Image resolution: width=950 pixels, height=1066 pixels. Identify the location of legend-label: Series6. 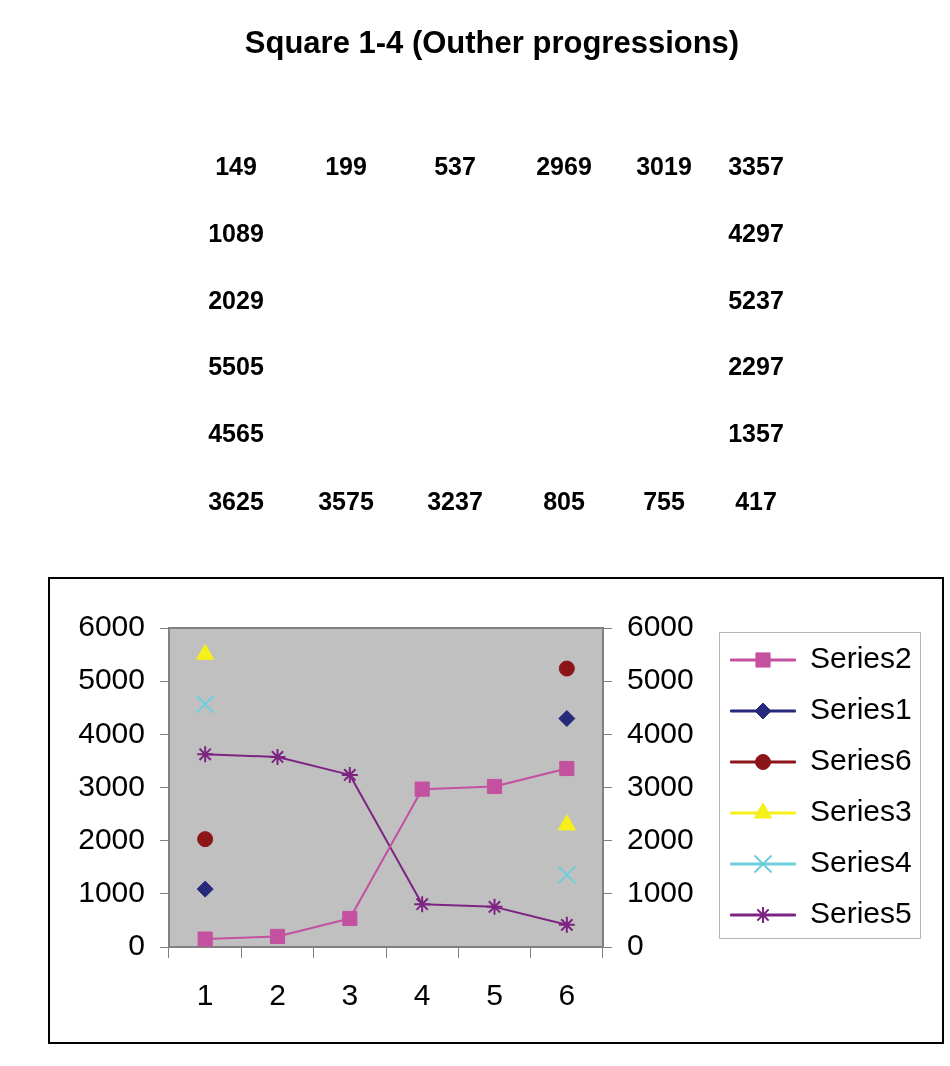
(861, 760).